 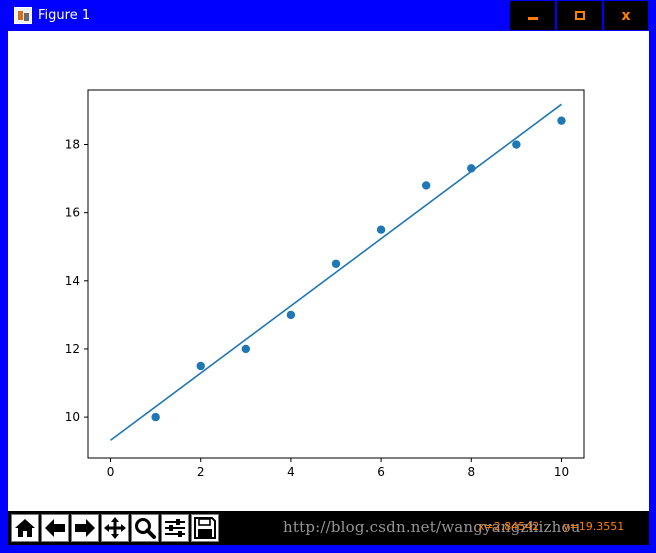 I want to click on close-button: x, so click(x=626, y=15).